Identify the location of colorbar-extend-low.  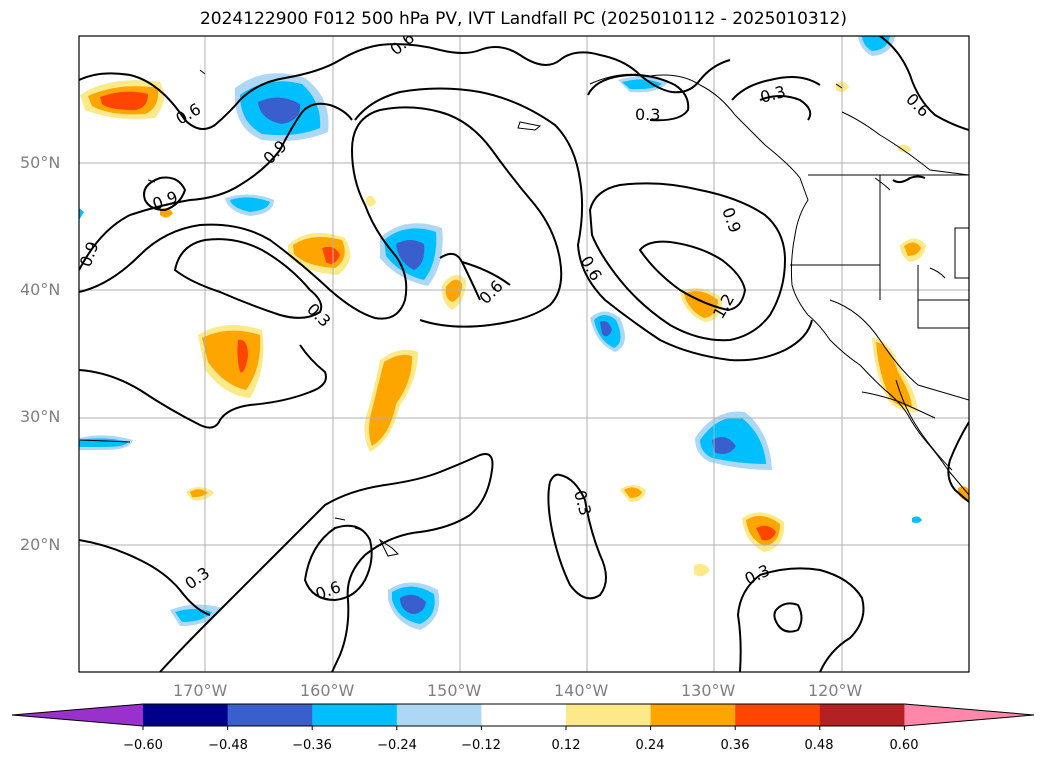
(77, 715).